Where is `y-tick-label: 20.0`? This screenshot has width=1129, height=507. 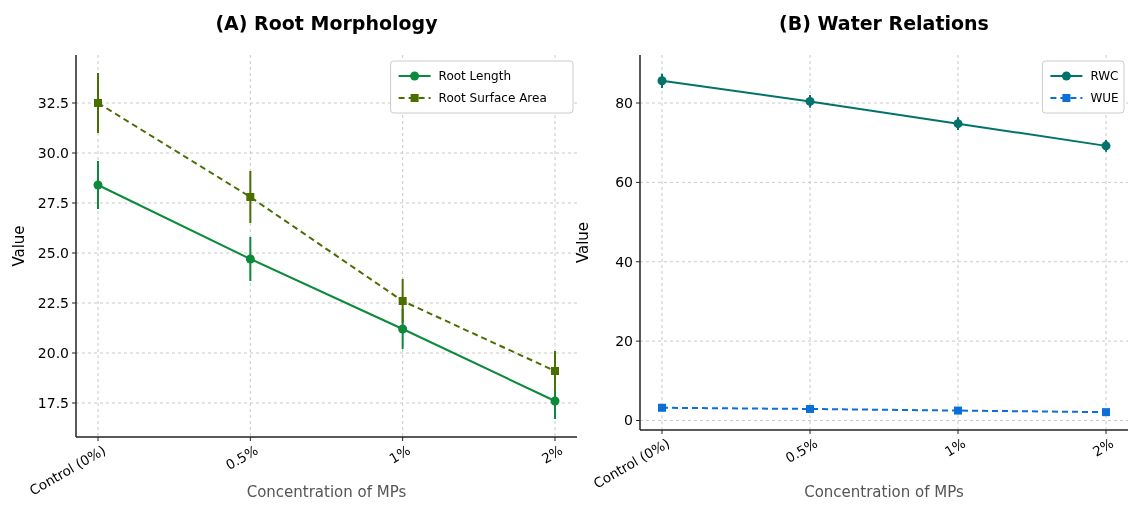 y-tick-label: 20.0 is located at coordinates (53, 352).